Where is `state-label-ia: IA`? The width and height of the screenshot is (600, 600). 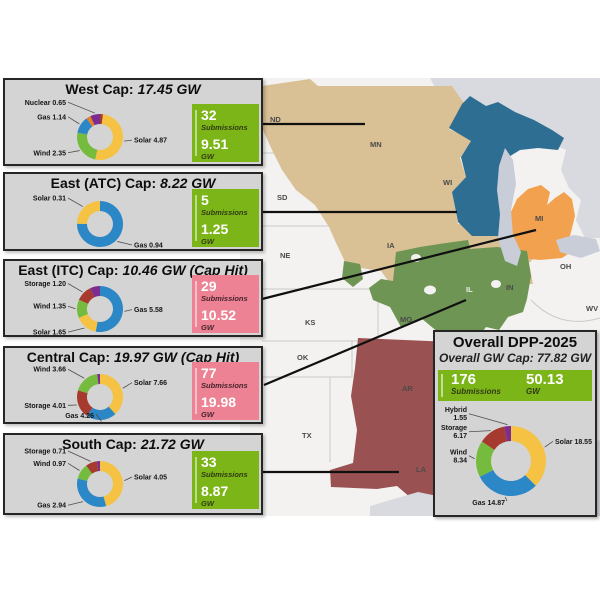
state-label-ia: IA is located at coordinates (391, 245).